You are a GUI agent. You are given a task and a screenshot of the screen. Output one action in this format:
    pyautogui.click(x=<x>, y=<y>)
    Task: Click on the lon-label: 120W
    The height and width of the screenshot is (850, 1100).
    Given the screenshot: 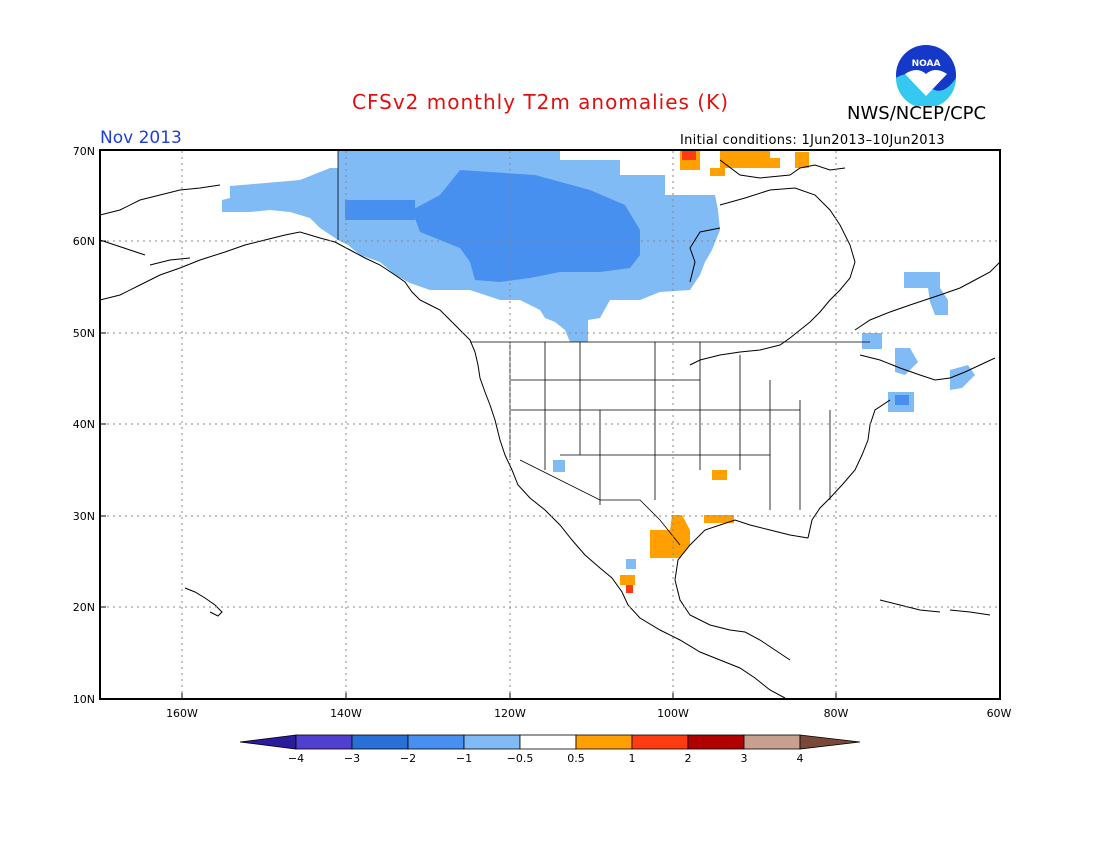 What is the action you would take?
    pyautogui.click(x=510, y=713)
    